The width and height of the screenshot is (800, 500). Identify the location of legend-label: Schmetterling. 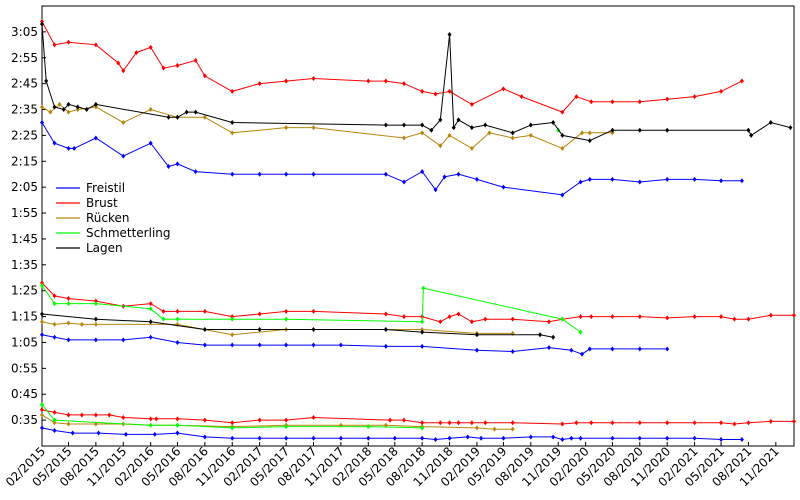
(128, 233).